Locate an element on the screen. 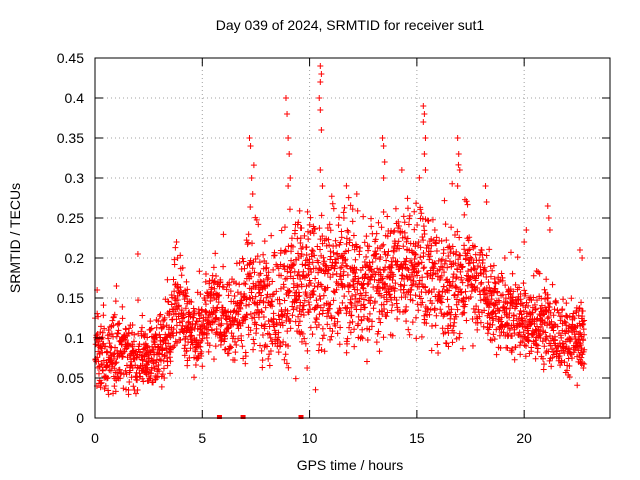  y-tick-label: 0.4 is located at coordinates (75, 98).